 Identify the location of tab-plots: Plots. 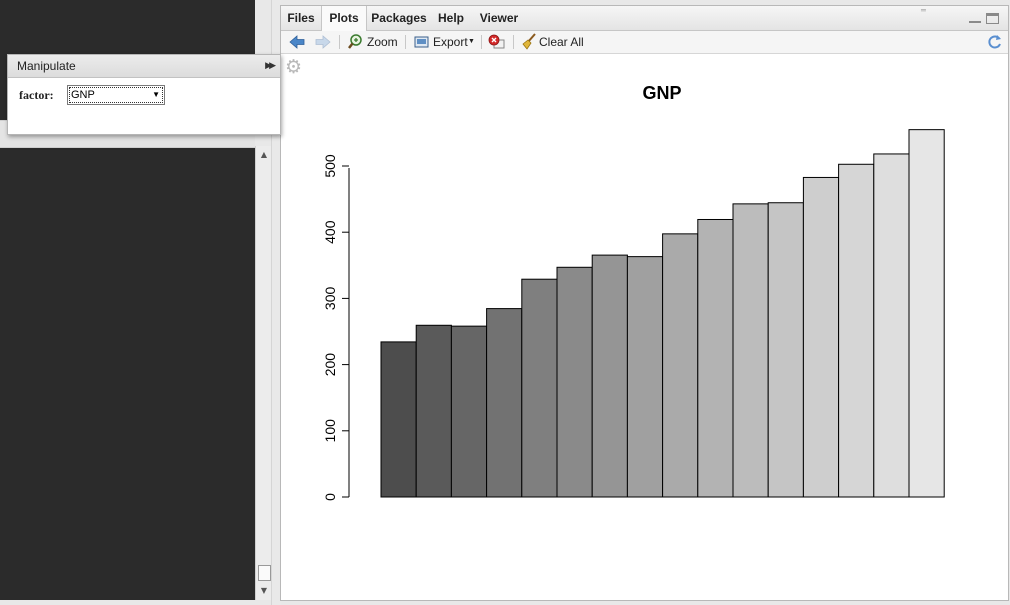
(344, 18).